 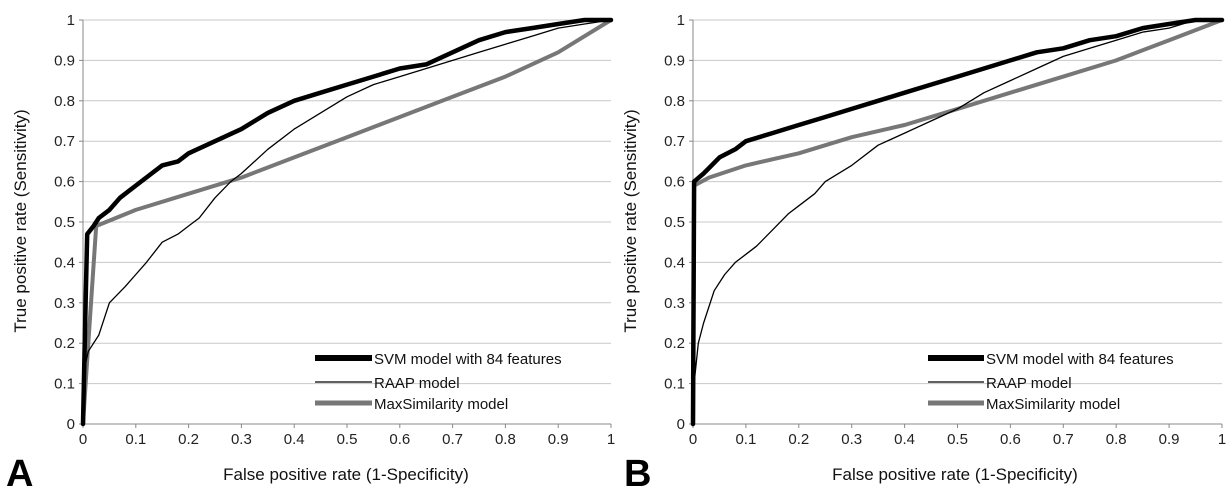 What do you see at coordinates (64, 141) in the screenshot?
I see `y-tick-label-a: 0.7` at bounding box center [64, 141].